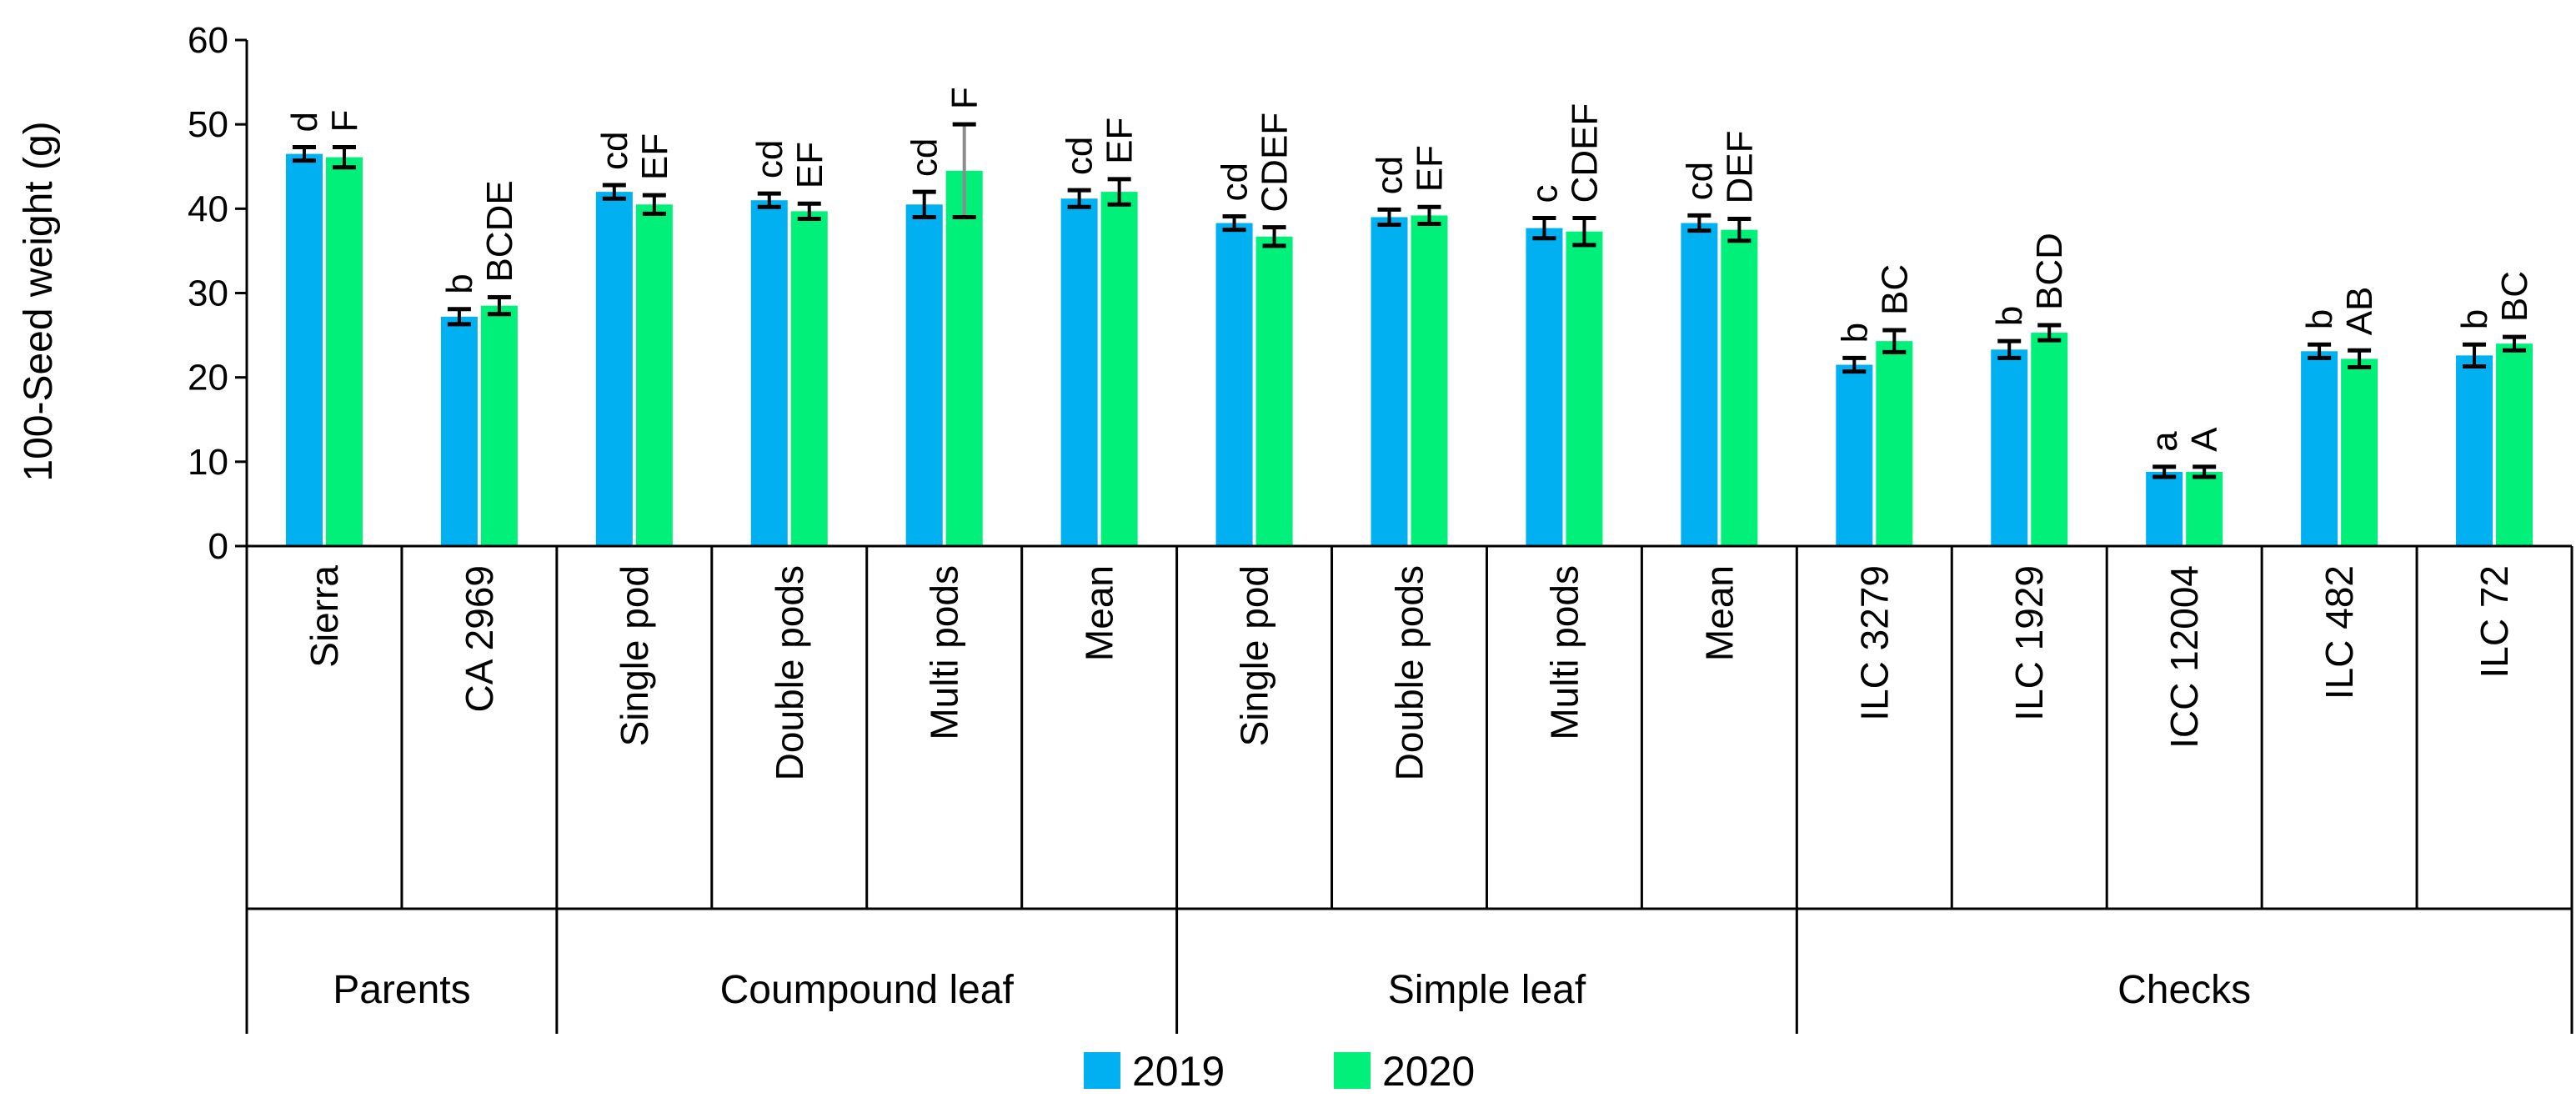  I want to click on y-tick-label: 50, so click(208, 124).